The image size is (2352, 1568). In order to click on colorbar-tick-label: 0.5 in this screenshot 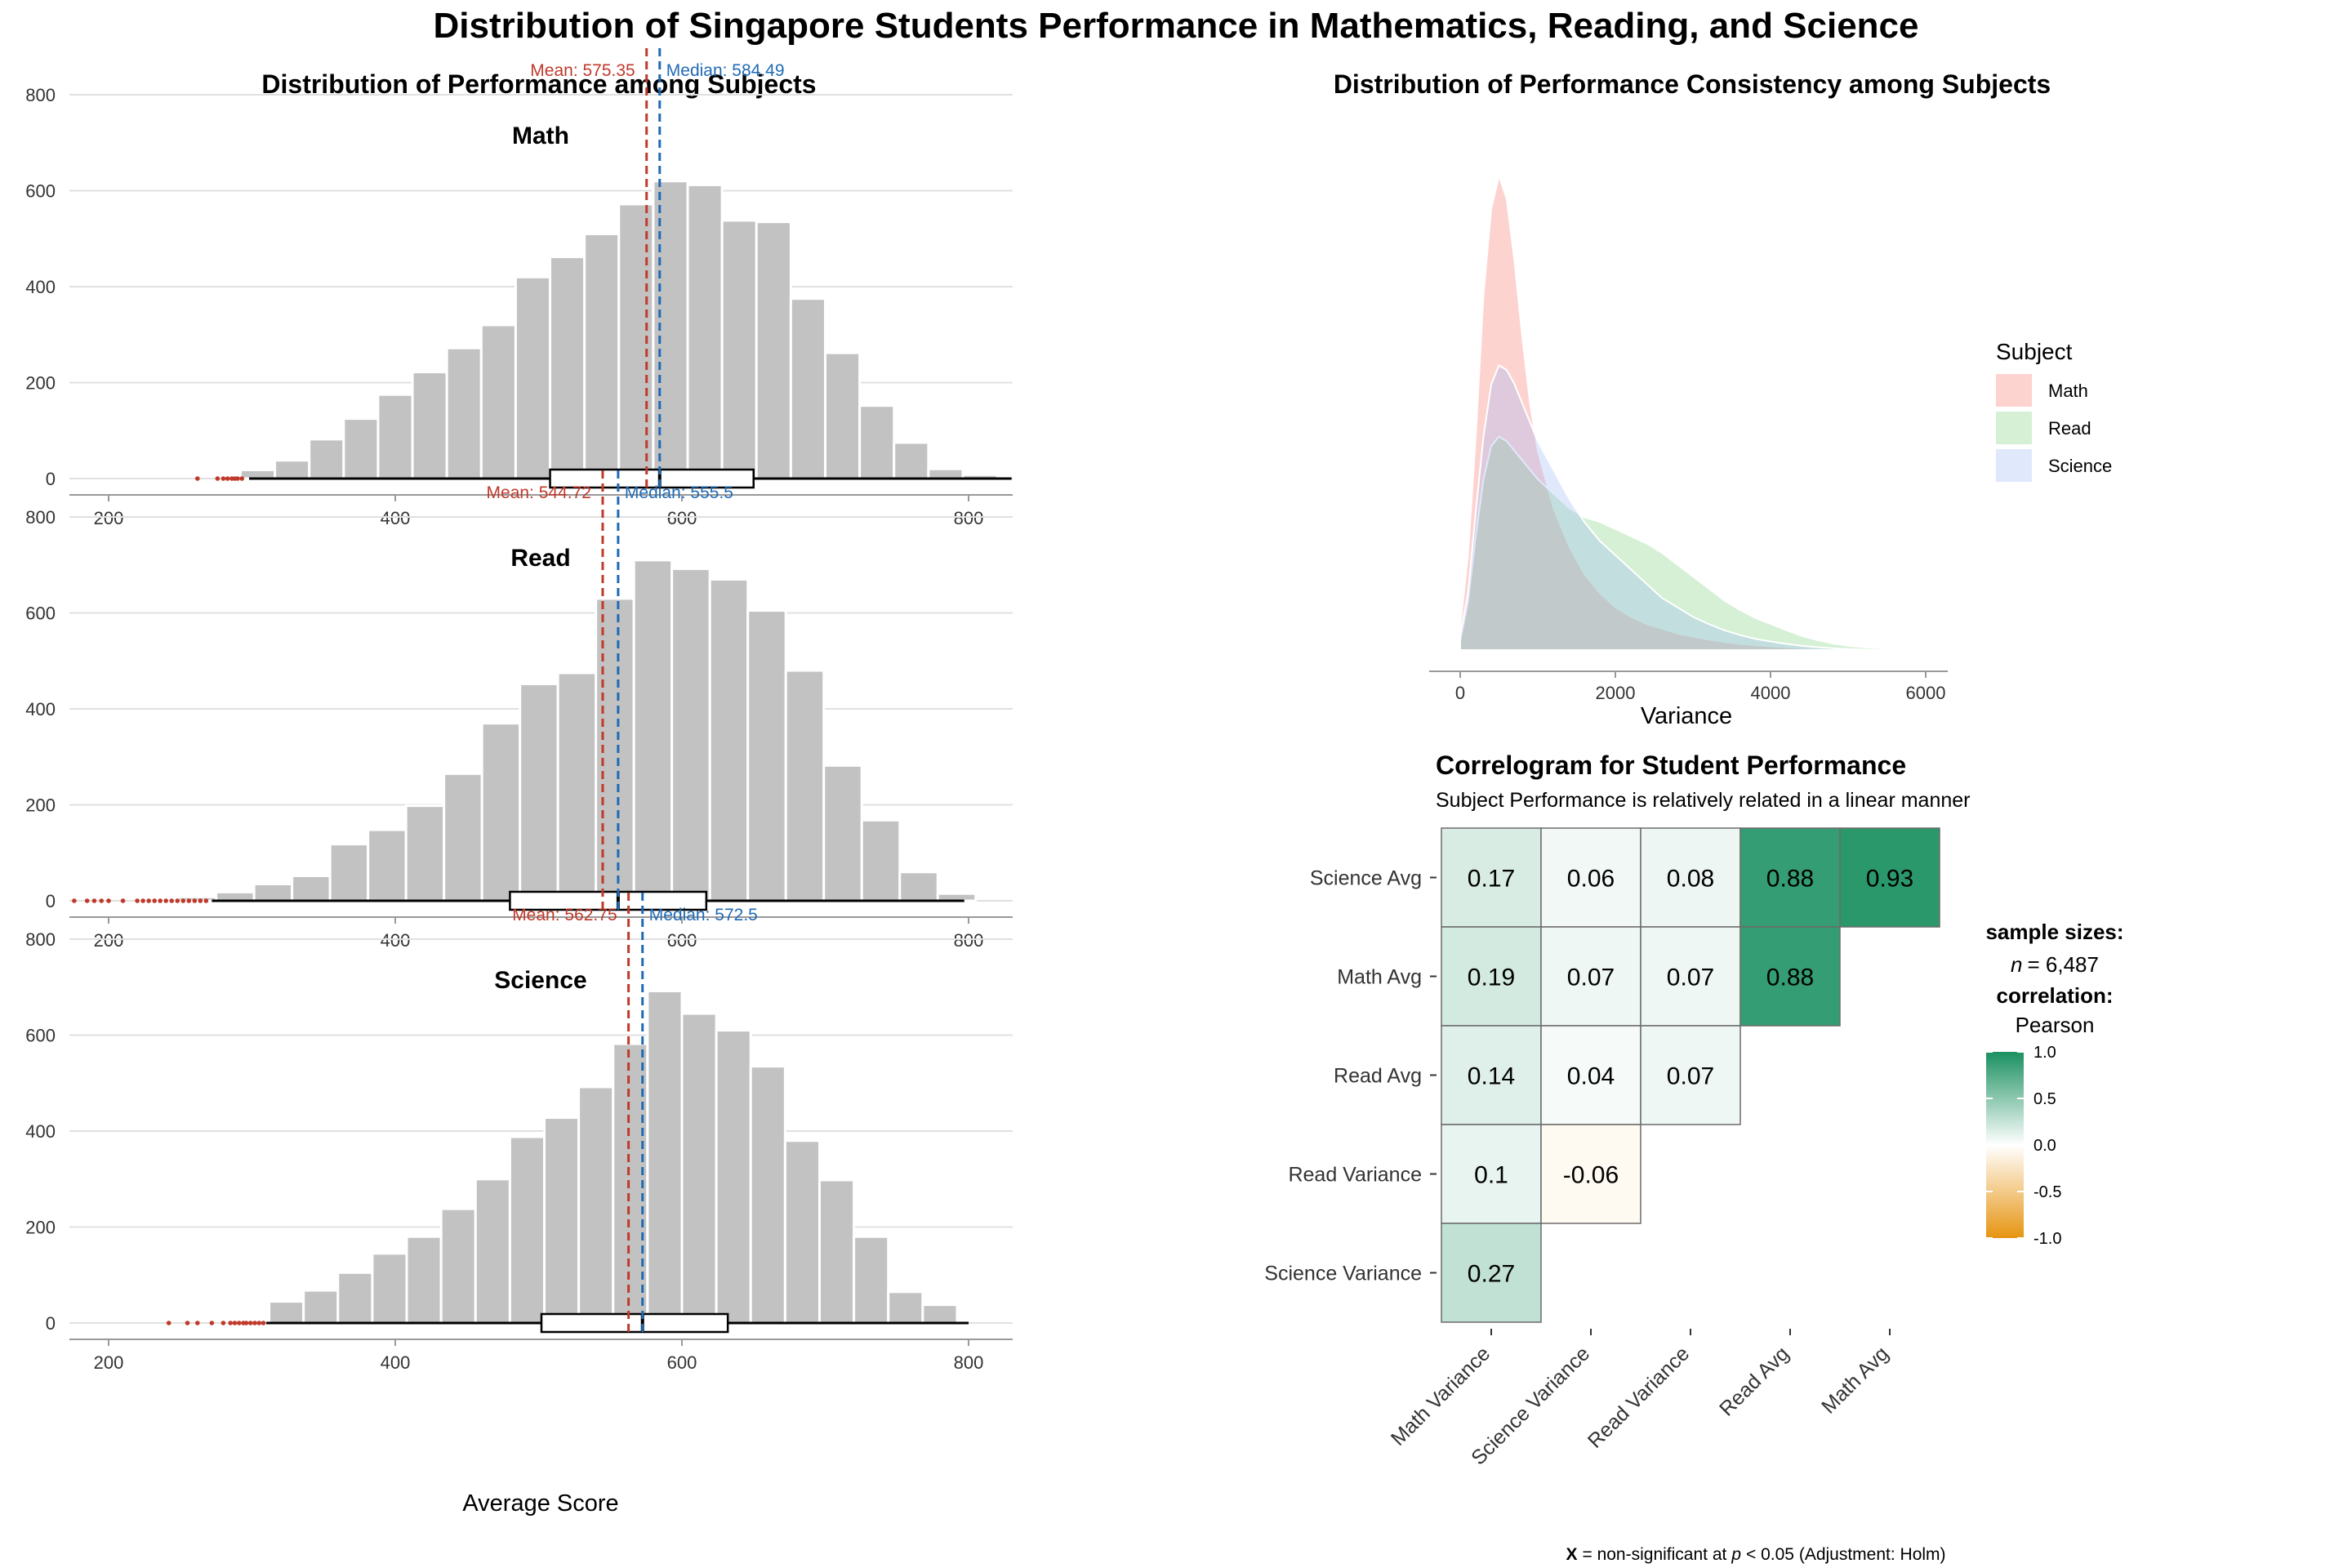, I will do `click(2045, 1099)`.